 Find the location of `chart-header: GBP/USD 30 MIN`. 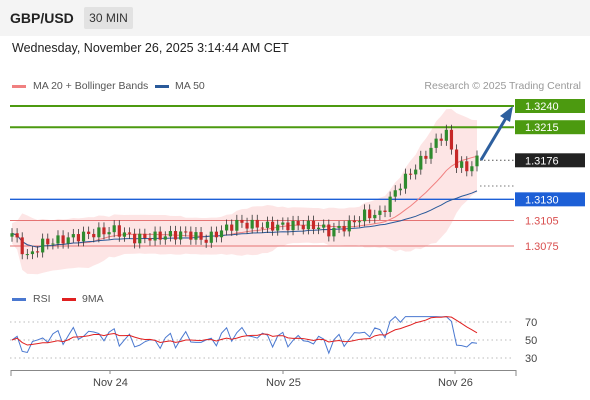

chart-header: GBP/USD 30 MIN is located at coordinates (295, 18).